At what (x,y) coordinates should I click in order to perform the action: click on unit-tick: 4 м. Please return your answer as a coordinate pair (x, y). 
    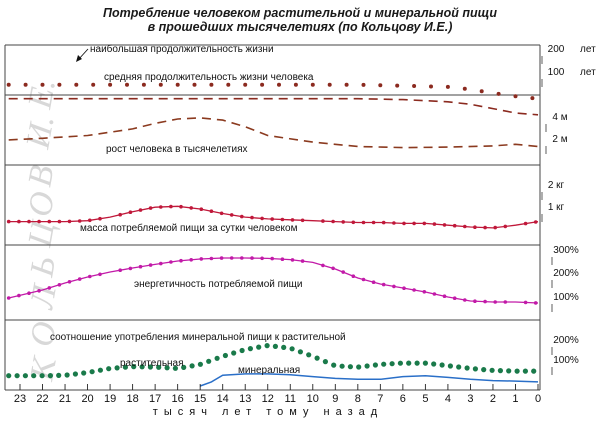
    Looking at the image, I should click on (559, 117).